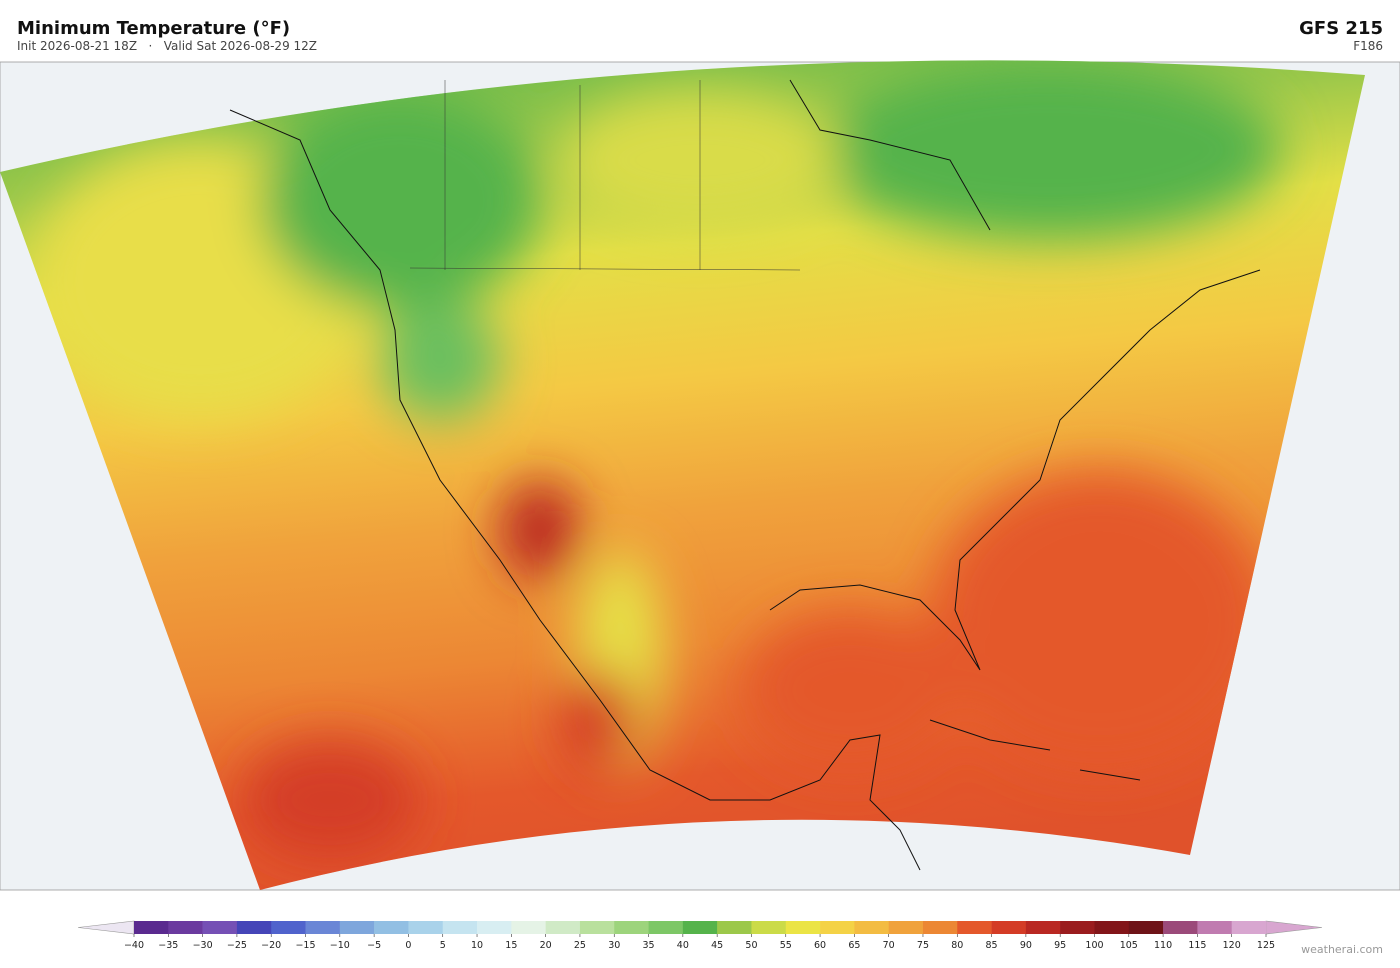  What do you see at coordinates (683, 945) in the screenshot?
I see `colorbar-tick-label: 40` at bounding box center [683, 945].